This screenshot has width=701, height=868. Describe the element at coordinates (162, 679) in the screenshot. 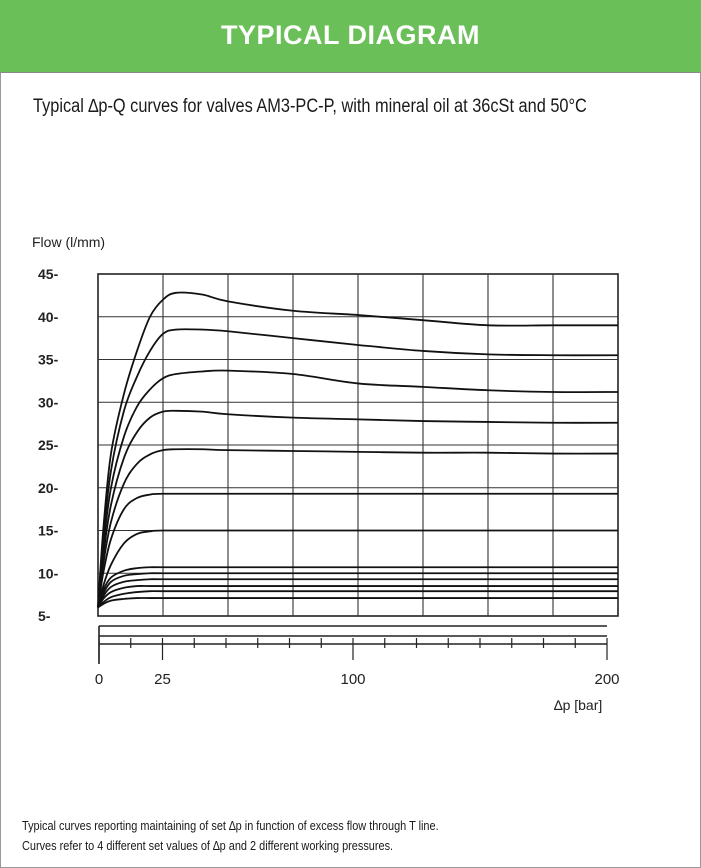

I see `x-tick-label: 25` at that location.